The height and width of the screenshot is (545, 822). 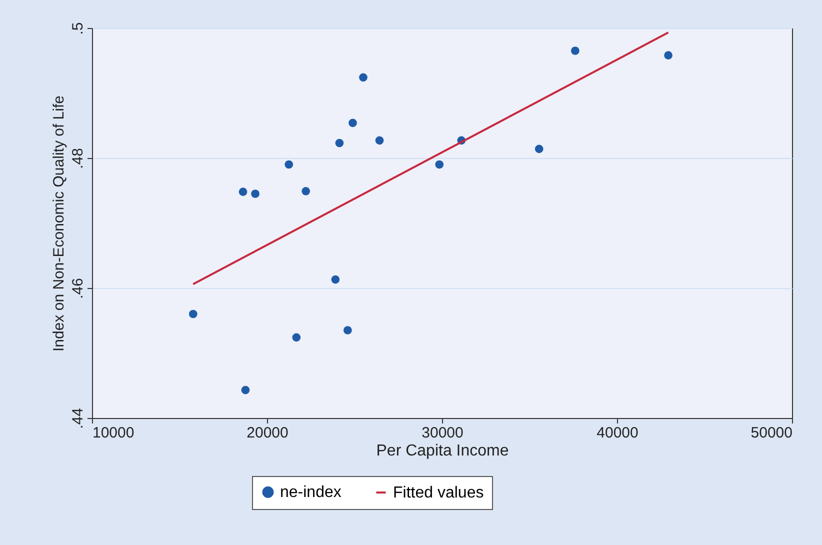 What do you see at coordinates (438, 493) in the screenshot?
I see `legend-label: Fitted values` at bounding box center [438, 493].